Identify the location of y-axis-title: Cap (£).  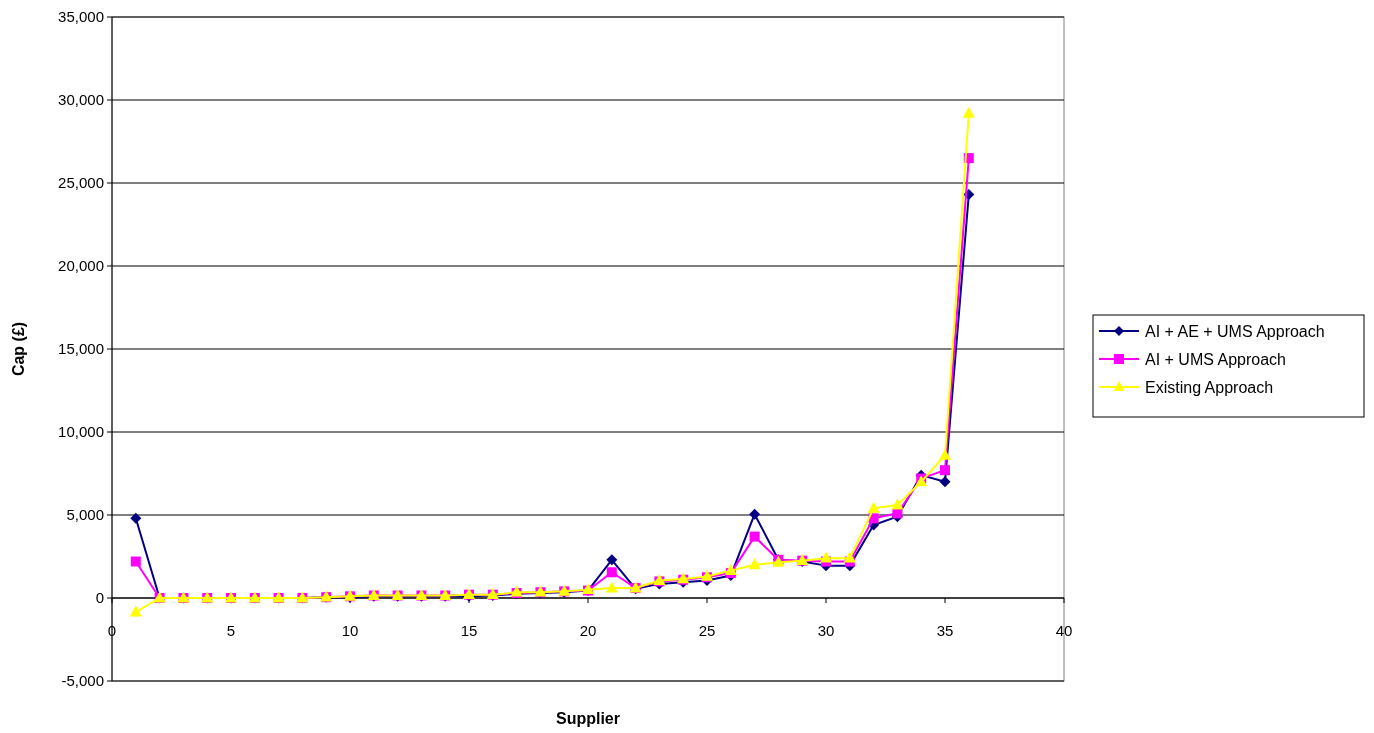
(18, 349).